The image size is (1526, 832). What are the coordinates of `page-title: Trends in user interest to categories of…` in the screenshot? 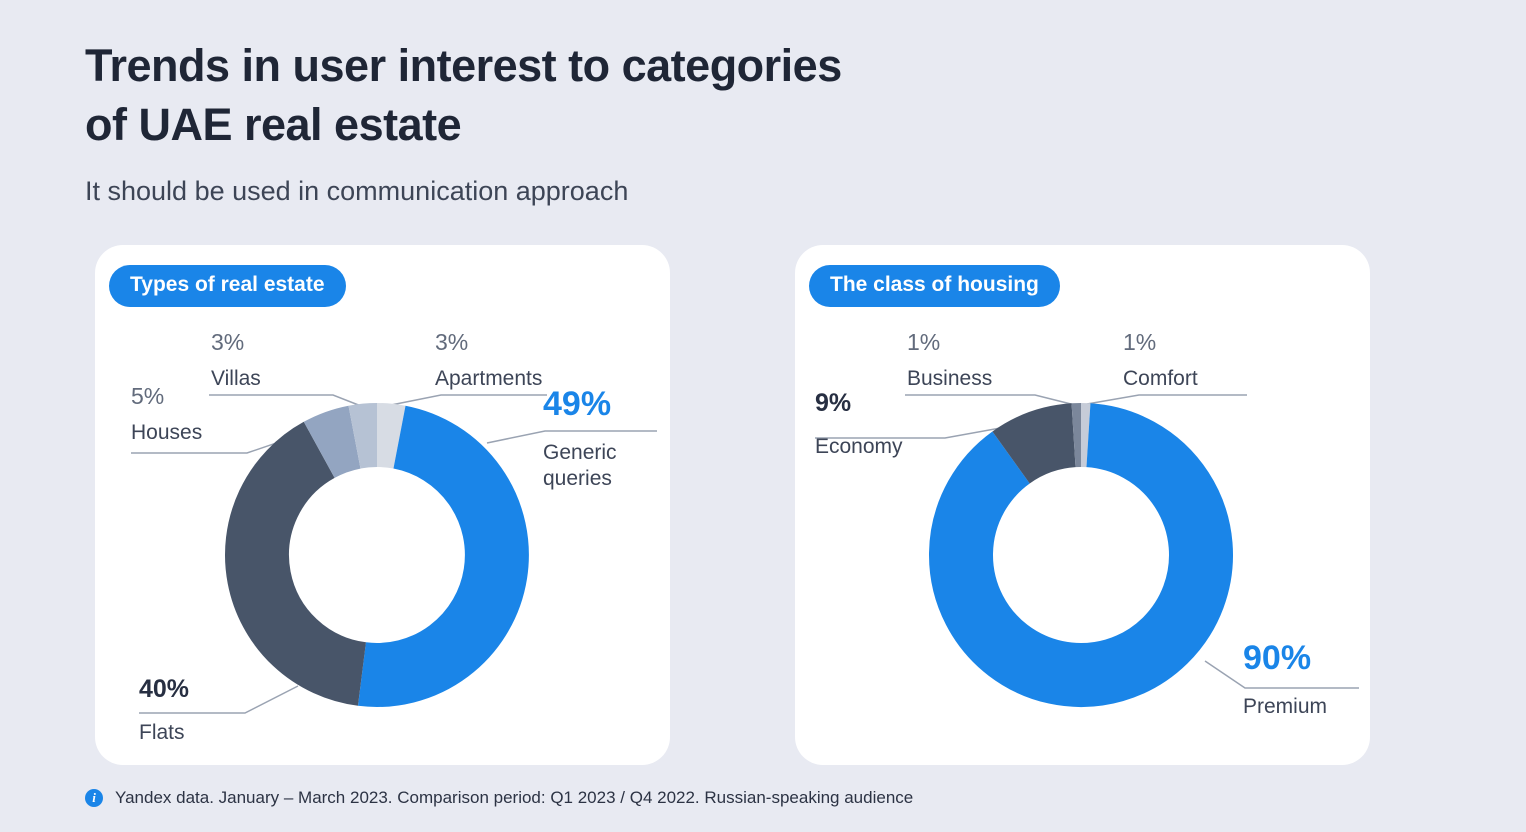 It's located at (463, 95).